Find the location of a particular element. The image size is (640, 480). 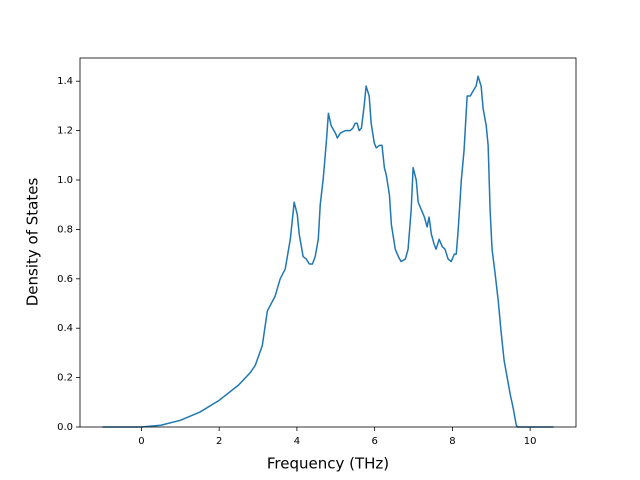

y-tick-label: 0.6 is located at coordinates (65, 279).